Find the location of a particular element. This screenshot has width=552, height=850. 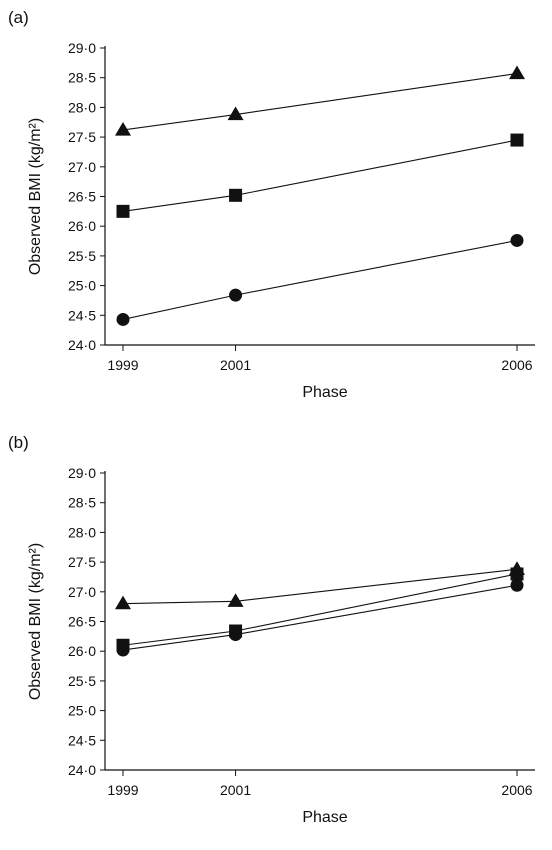

panel-b-label: (b) is located at coordinates (18, 442).